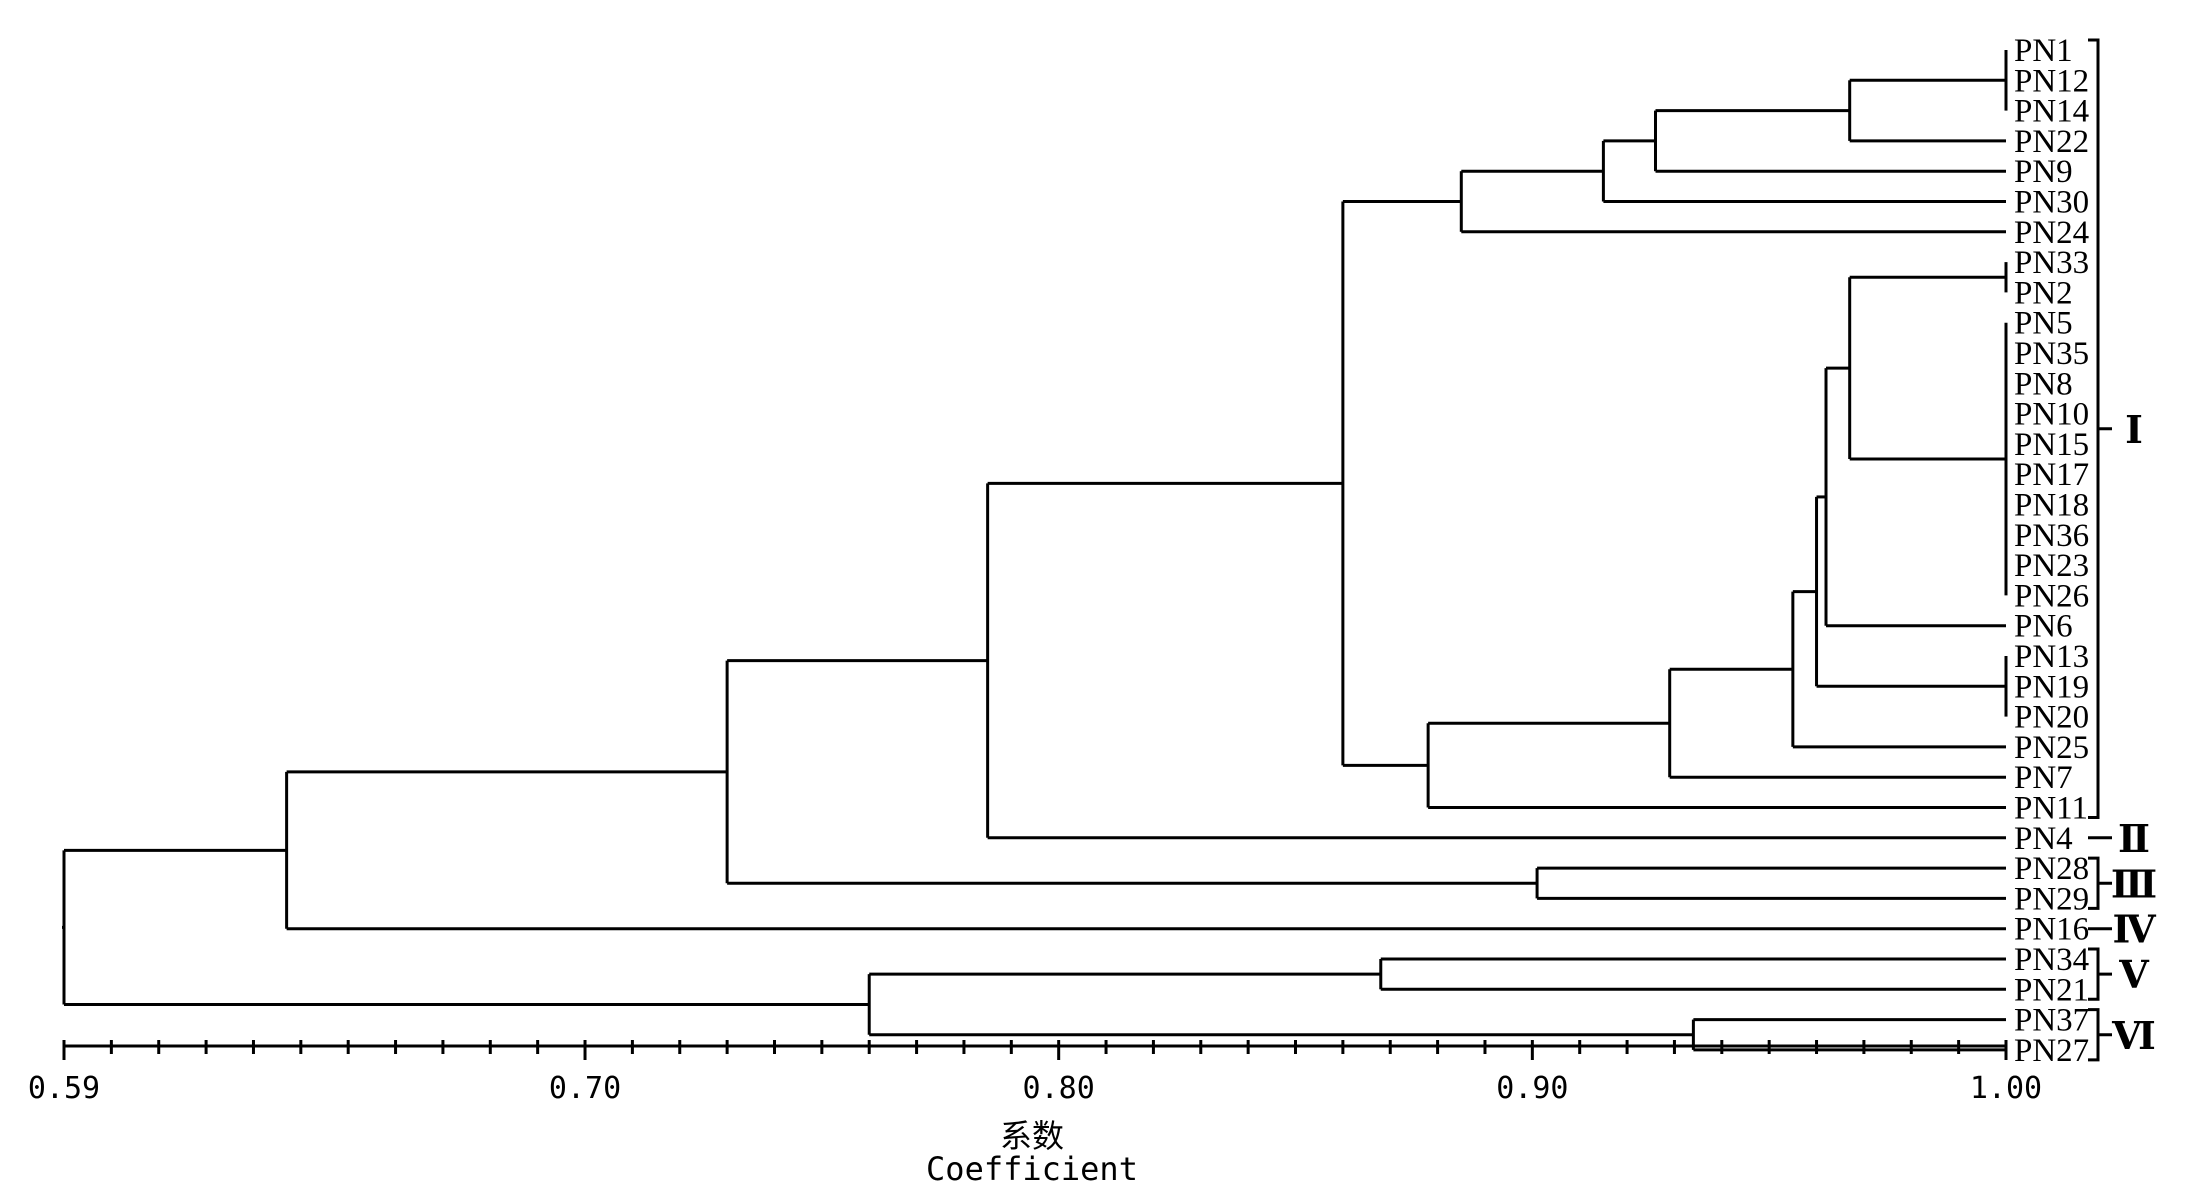 This screenshot has height=1194, width=2205. I want to click on leaf-label-pn24: PN24, so click(2051, 233).